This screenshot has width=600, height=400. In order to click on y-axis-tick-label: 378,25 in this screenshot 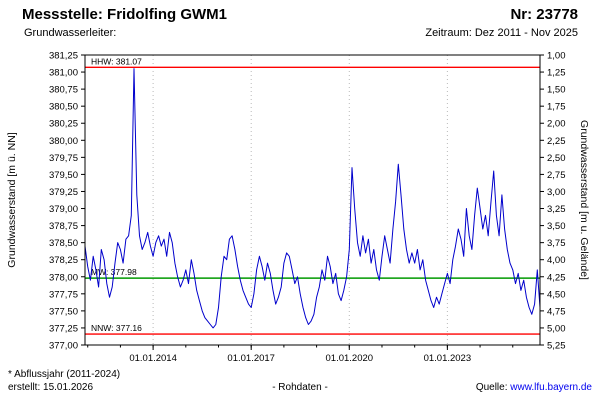, I will do `click(63, 260)`.